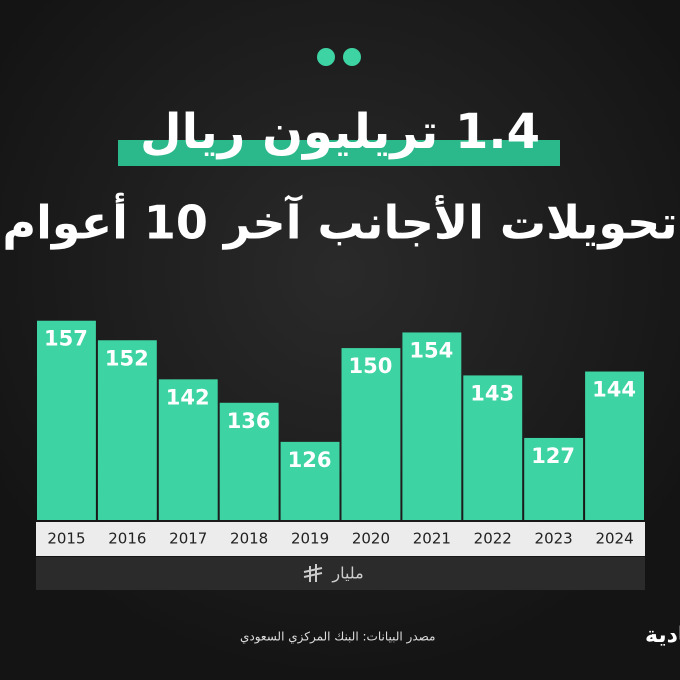 The width and height of the screenshot is (680, 680). Describe the element at coordinates (249, 539) in the screenshot. I see `x-tick-label: 2018` at that location.